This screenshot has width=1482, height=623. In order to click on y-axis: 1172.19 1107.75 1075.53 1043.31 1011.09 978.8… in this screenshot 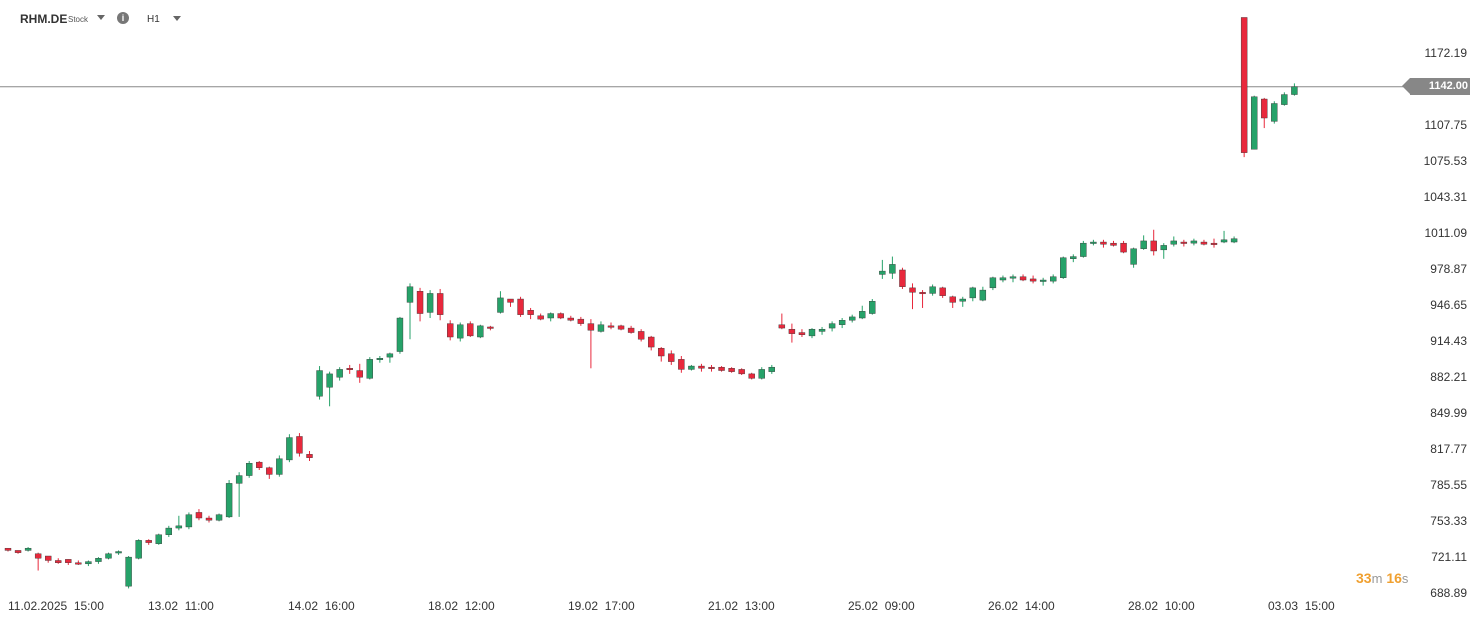, I will do `click(1446, 323)`.